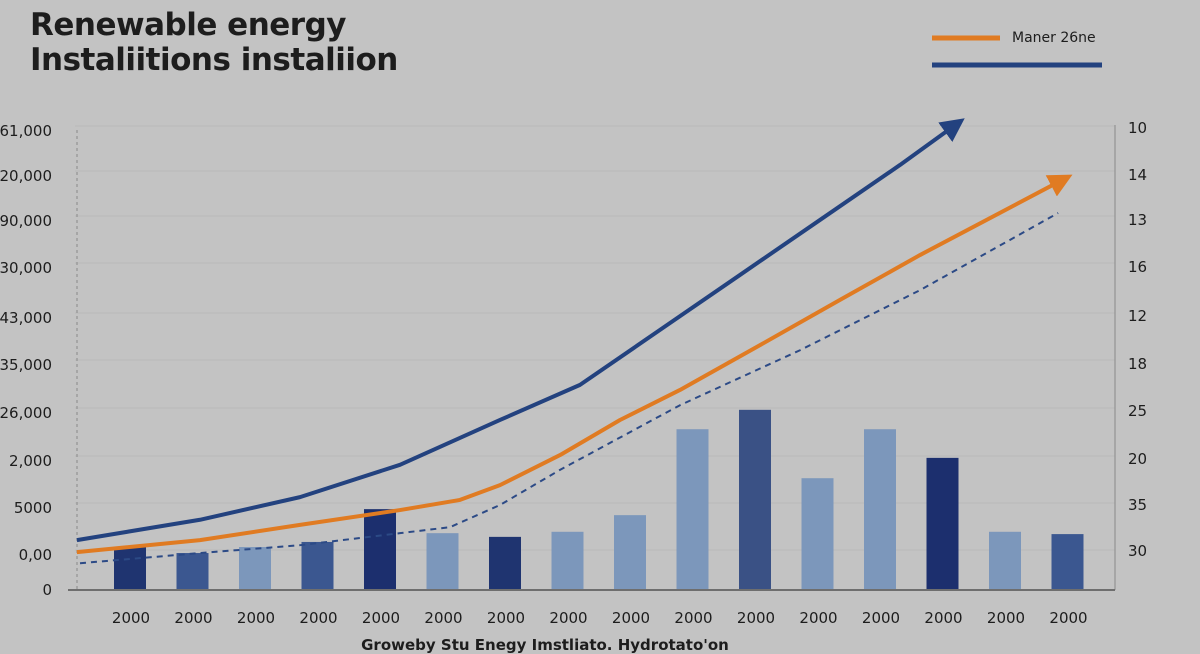  What do you see at coordinates (1054, 38) in the screenshot?
I see `legend-label-orange: Maner 26ne` at bounding box center [1054, 38].